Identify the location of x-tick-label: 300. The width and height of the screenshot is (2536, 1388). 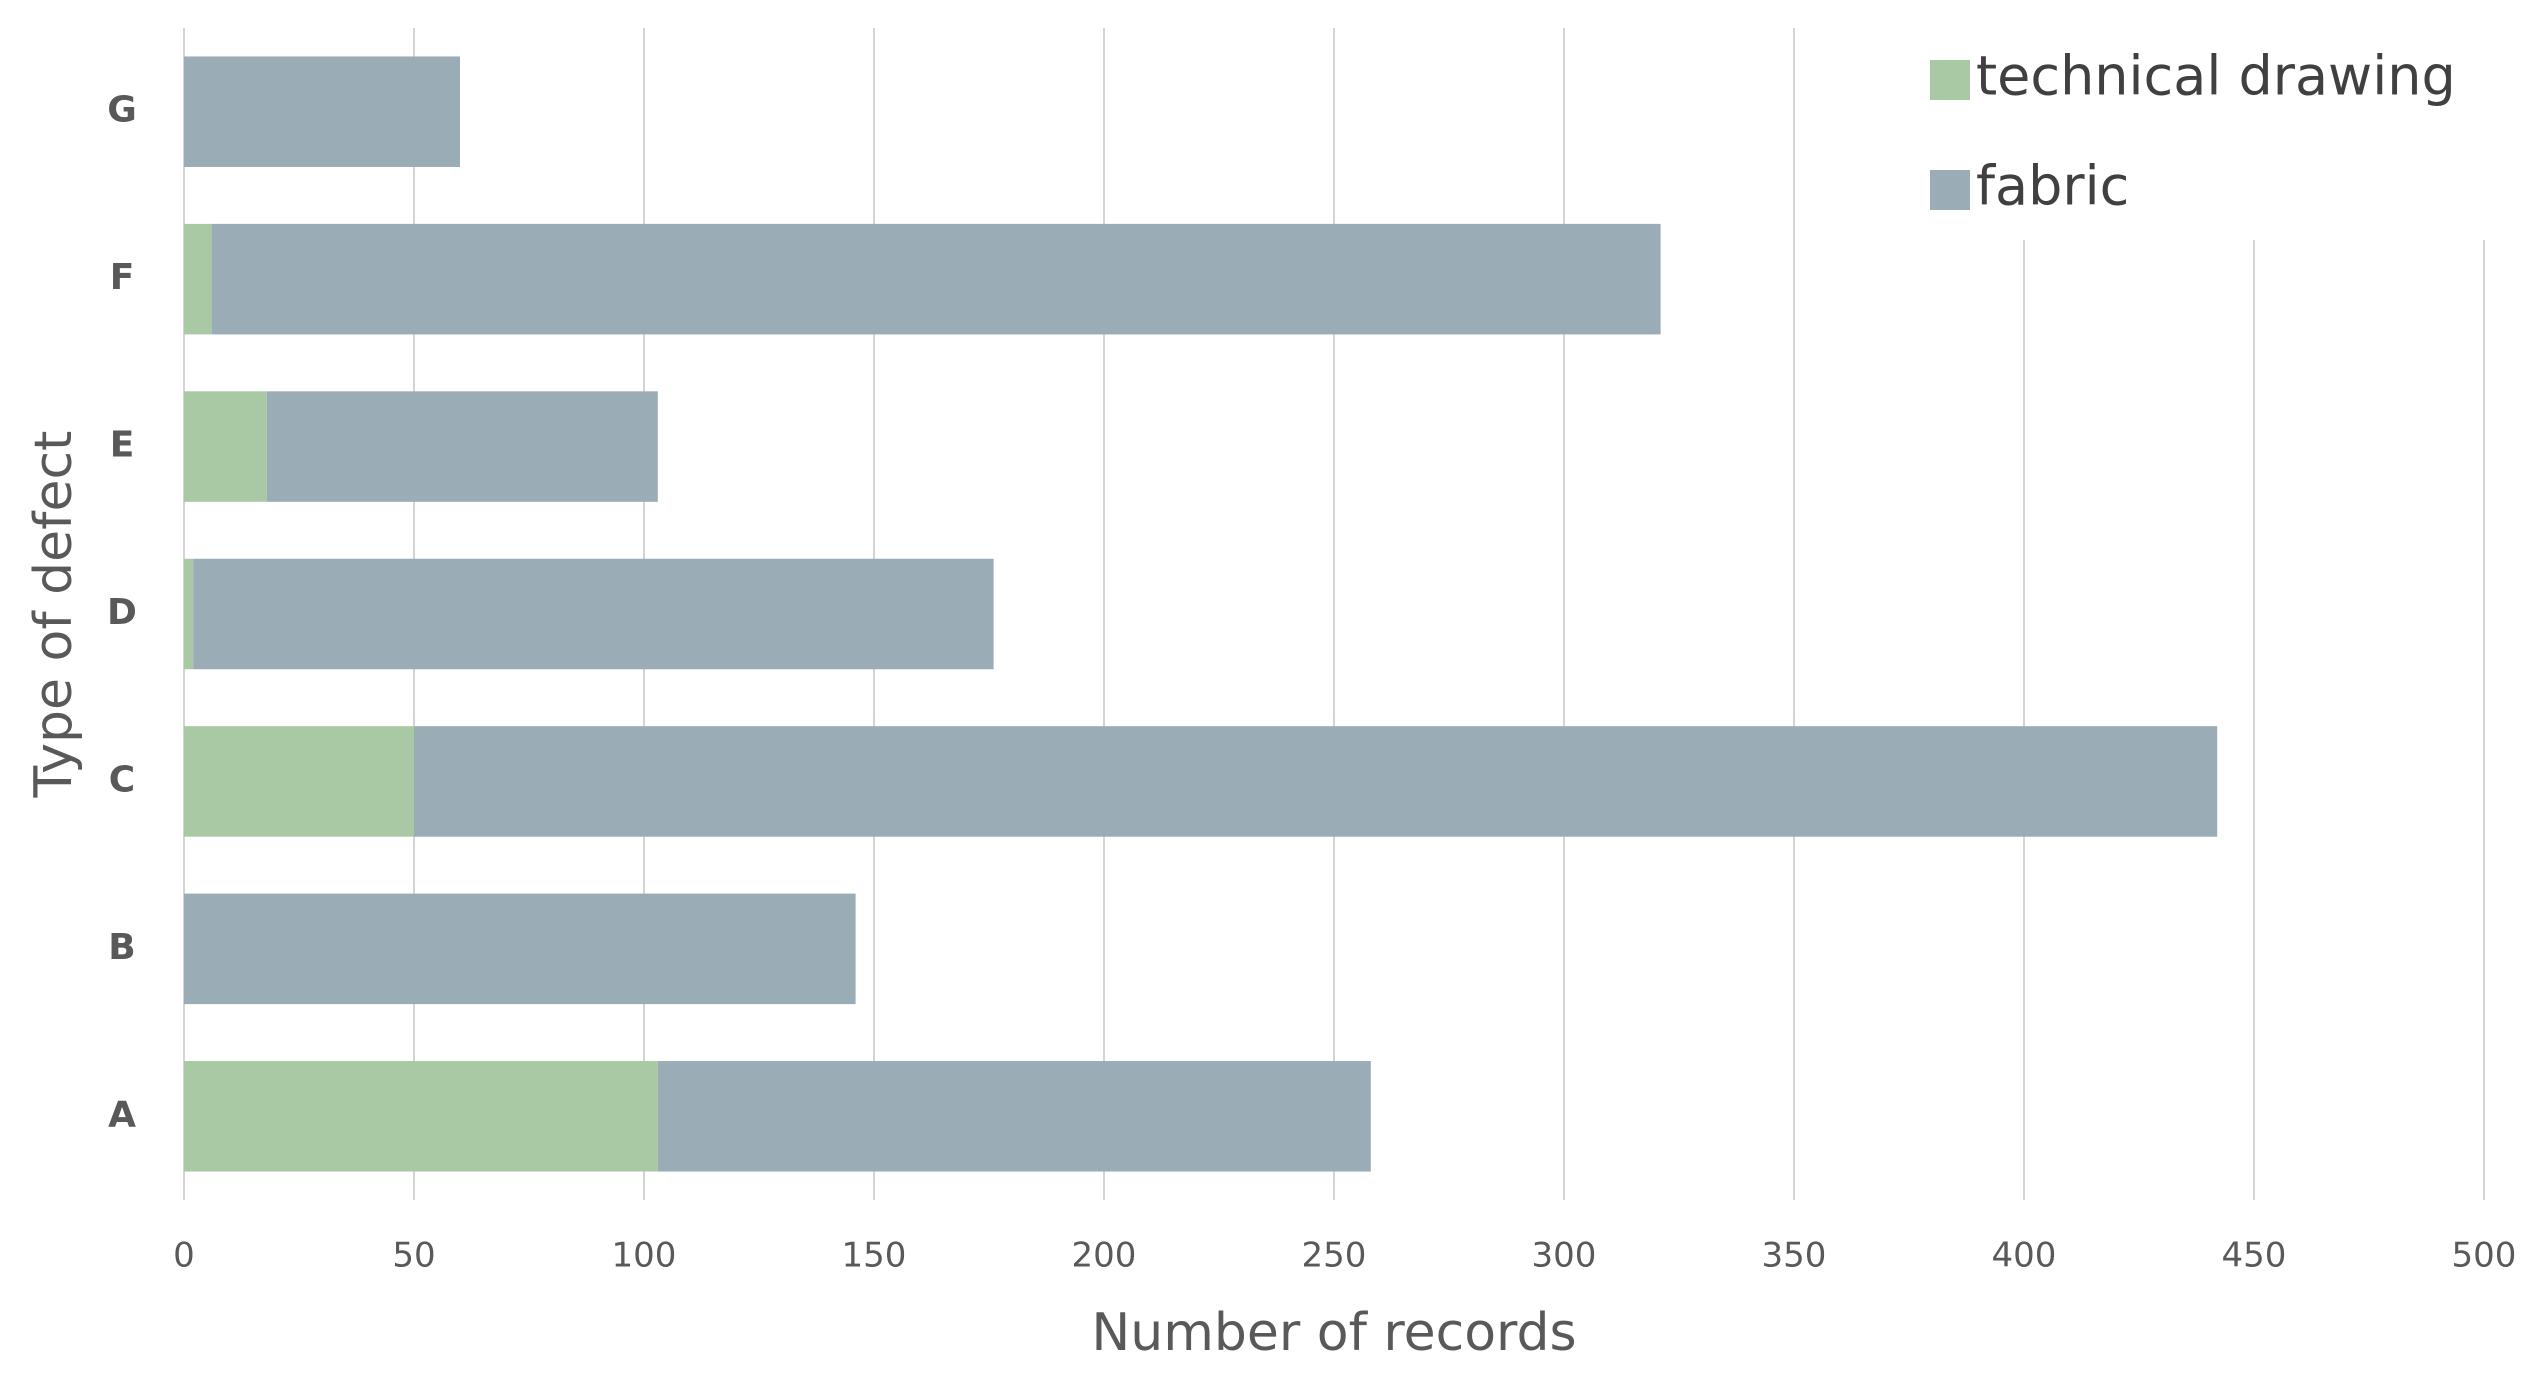
(1564, 1256).